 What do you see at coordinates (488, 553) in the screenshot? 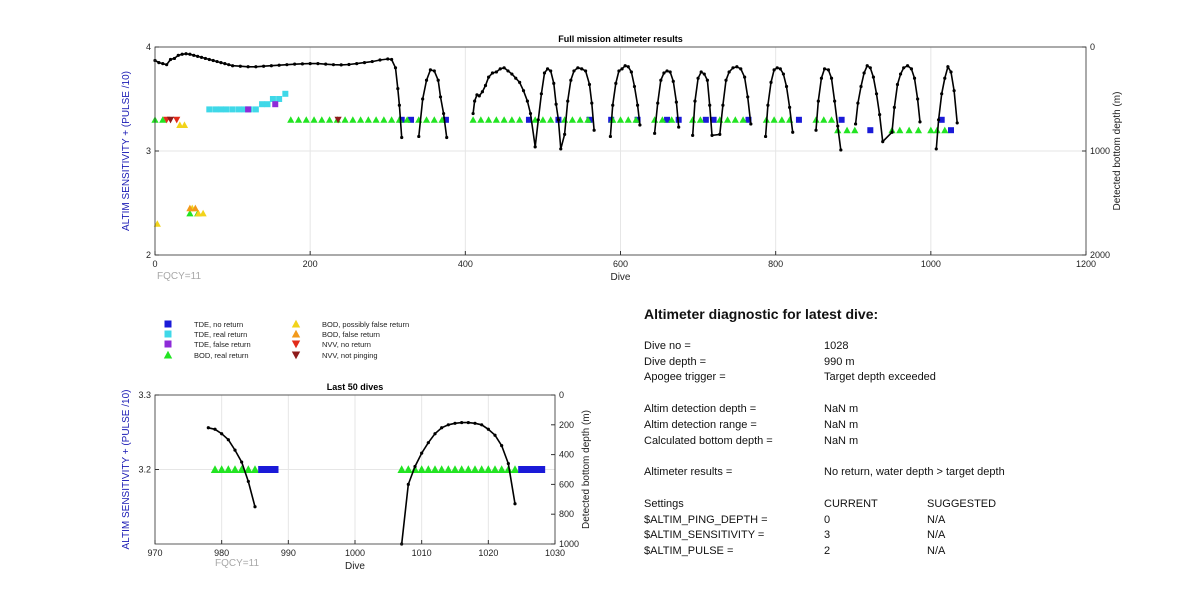
I see `last50-chart-xtick-label: 1020` at bounding box center [488, 553].